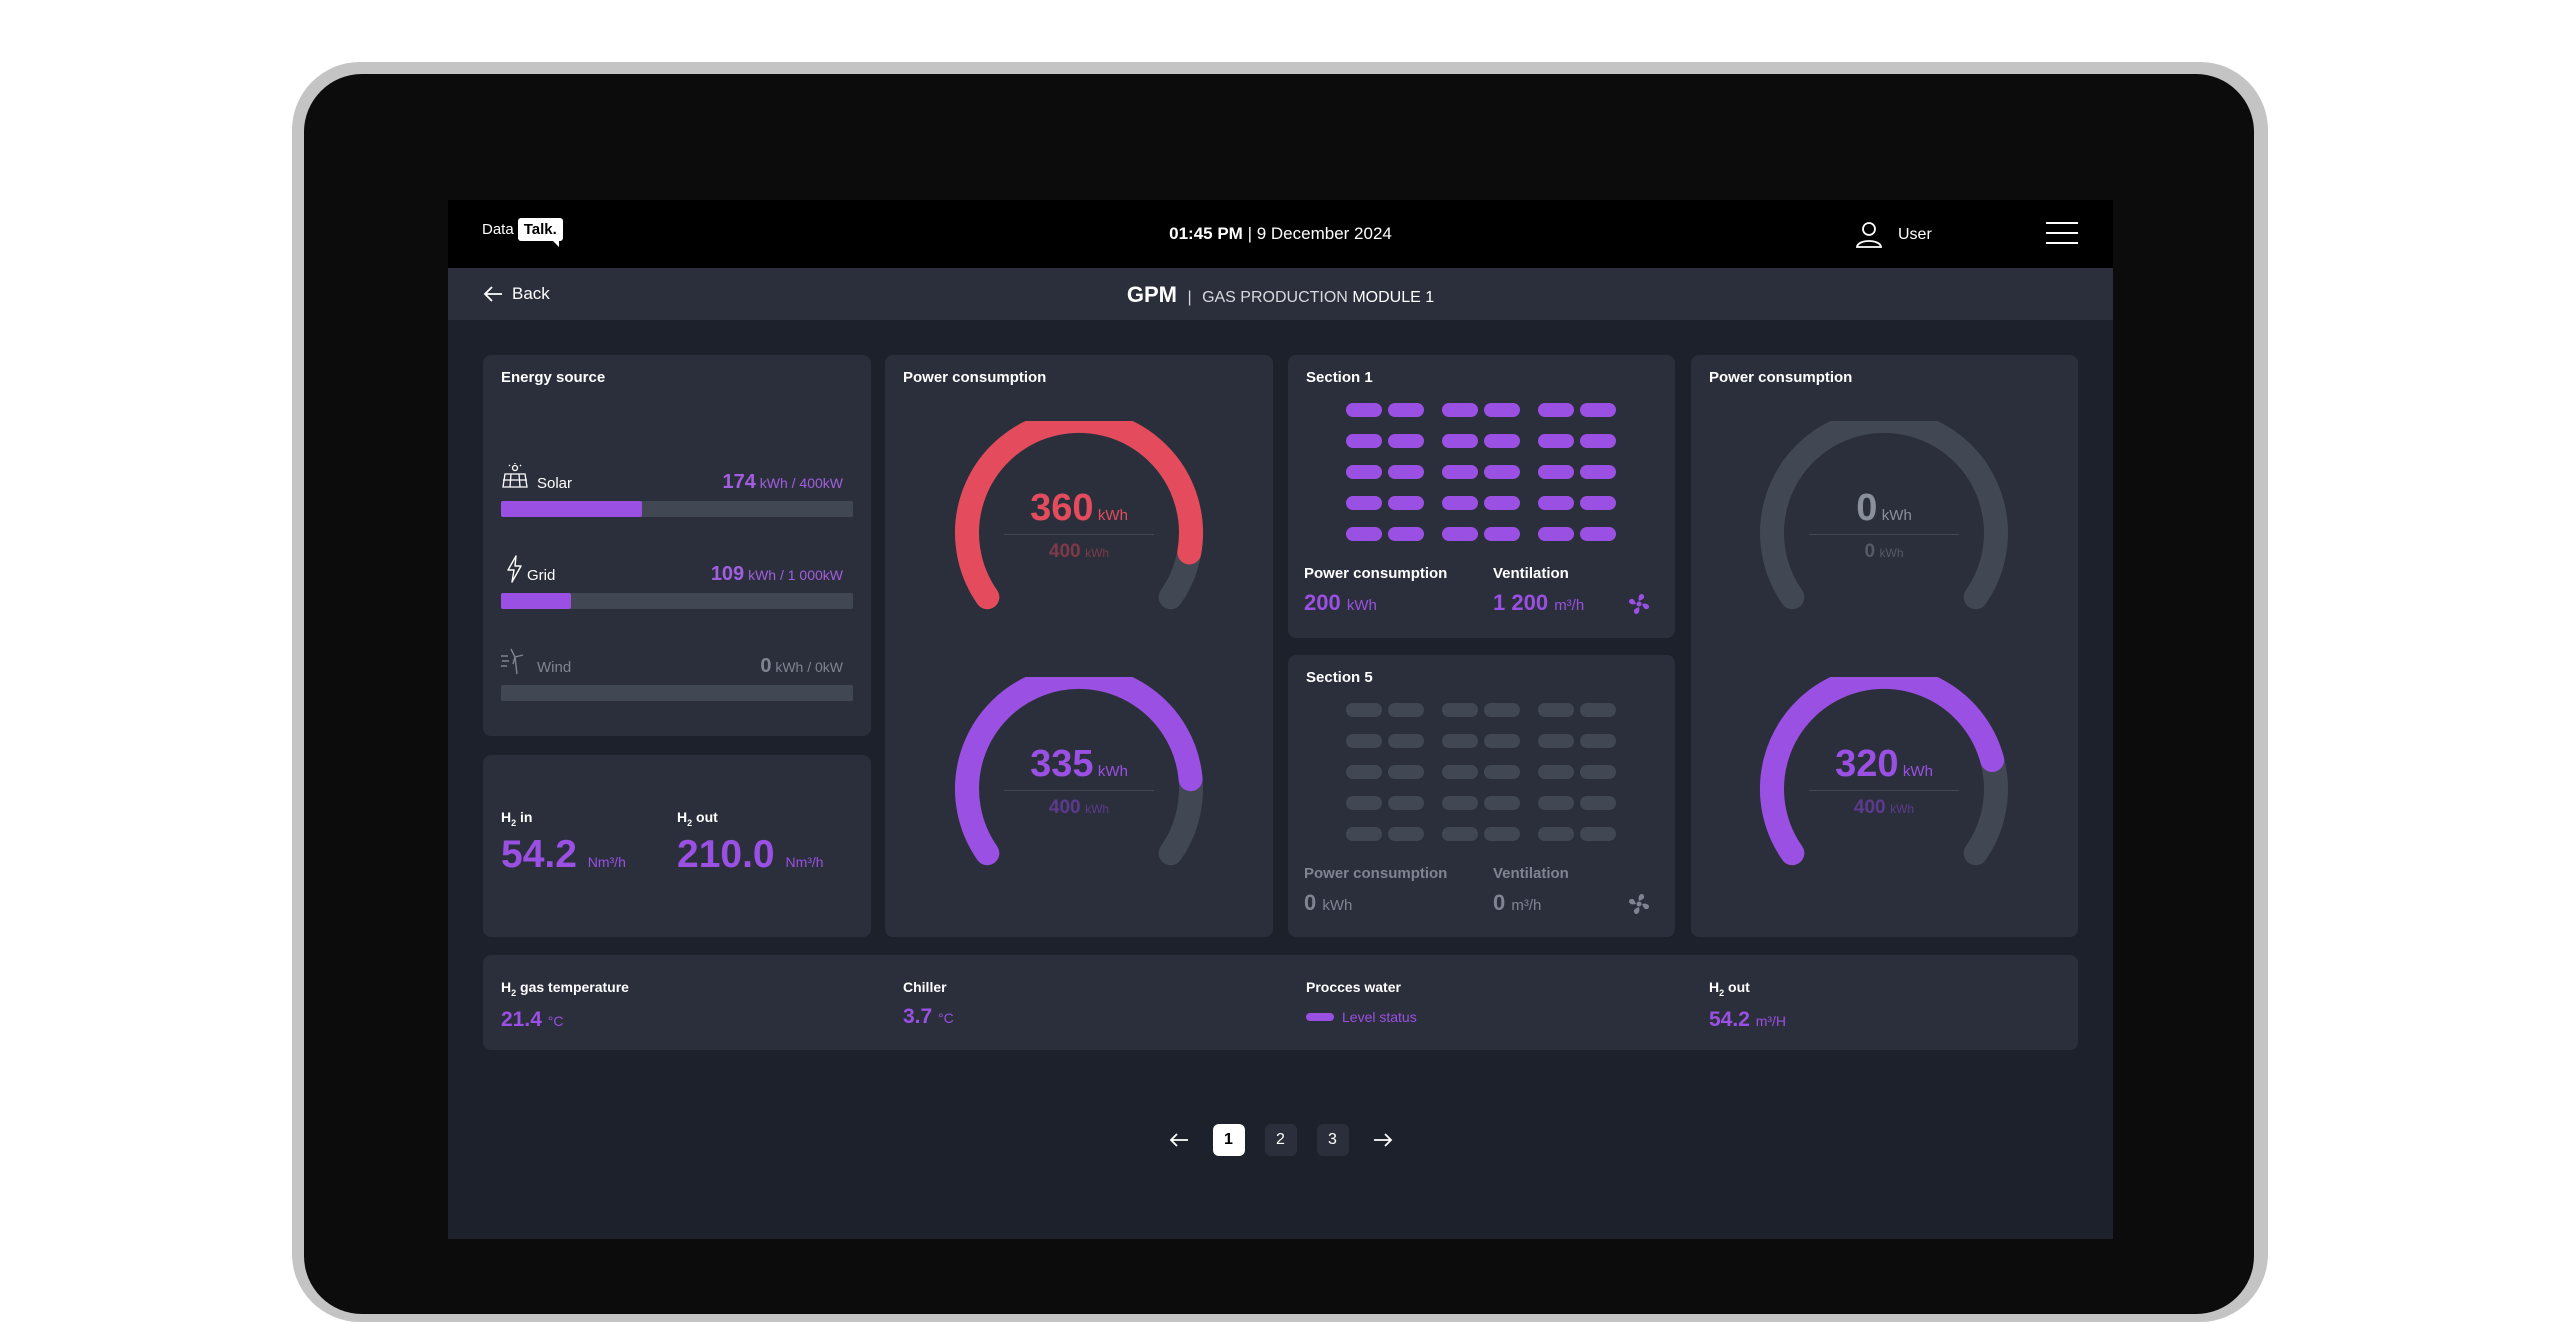  I want to click on app-logo: Data Talk., so click(522, 232).